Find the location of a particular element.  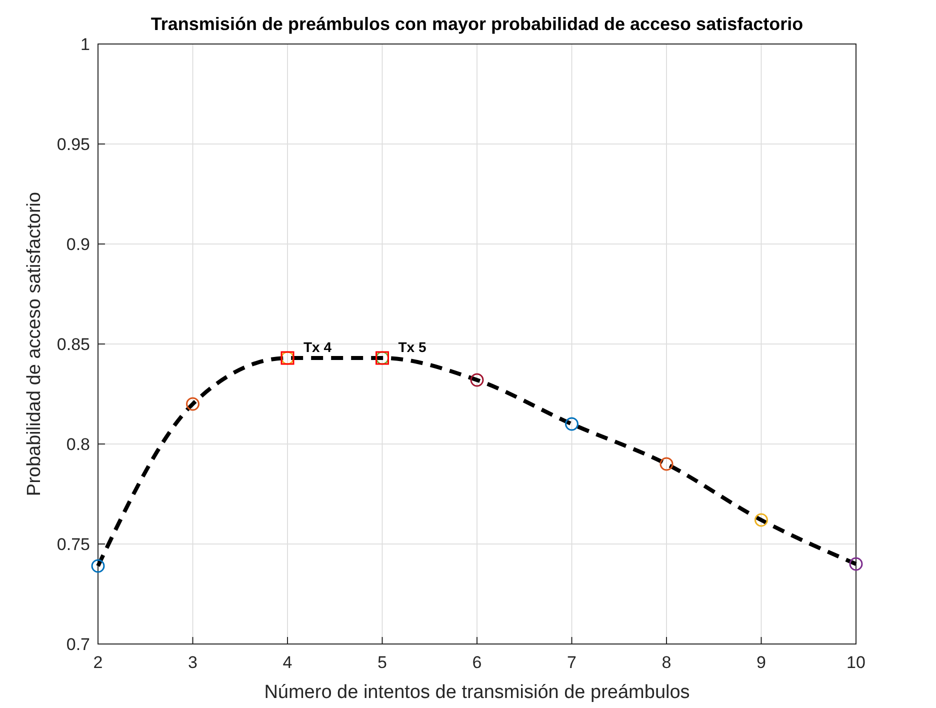

x-tick-label: 4 is located at coordinates (287, 662).